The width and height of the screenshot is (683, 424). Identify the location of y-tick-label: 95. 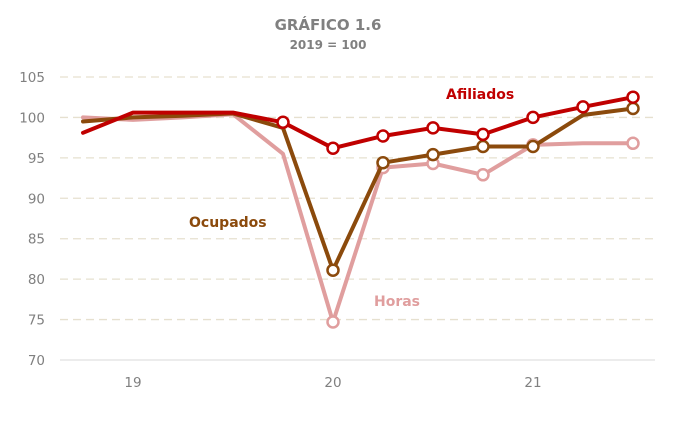
(36, 159).